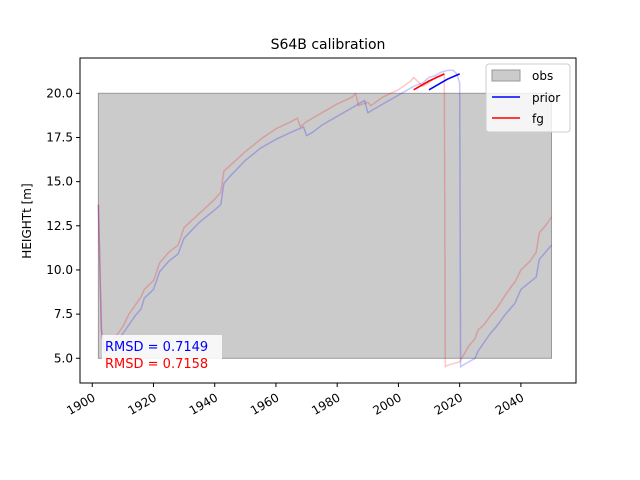  Describe the element at coordinates (63, 358) in the screenshot. I see `y-tick-label: 5.0` at that location.